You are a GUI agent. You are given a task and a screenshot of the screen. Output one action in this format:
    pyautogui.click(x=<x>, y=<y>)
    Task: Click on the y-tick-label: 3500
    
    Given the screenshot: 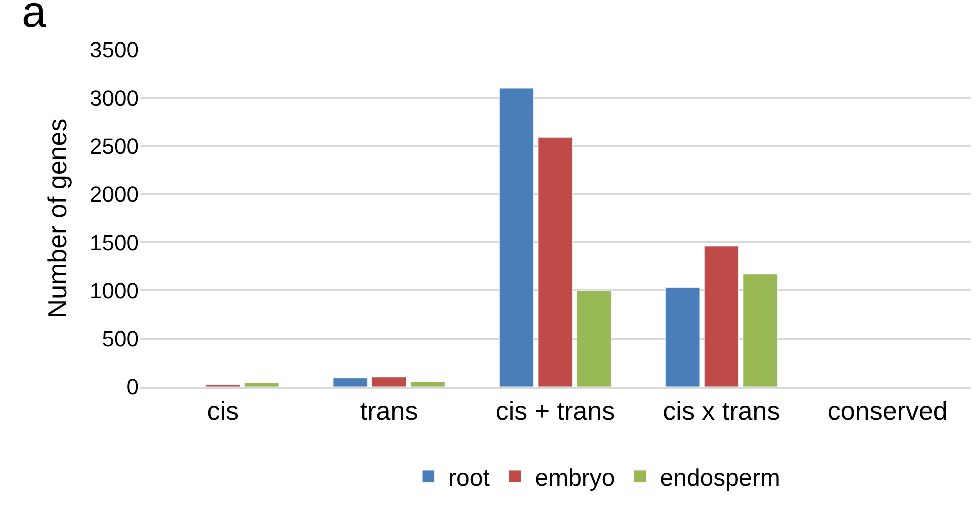 What is the action you would take?
    pyautogui.click(x=114, y=50)
    